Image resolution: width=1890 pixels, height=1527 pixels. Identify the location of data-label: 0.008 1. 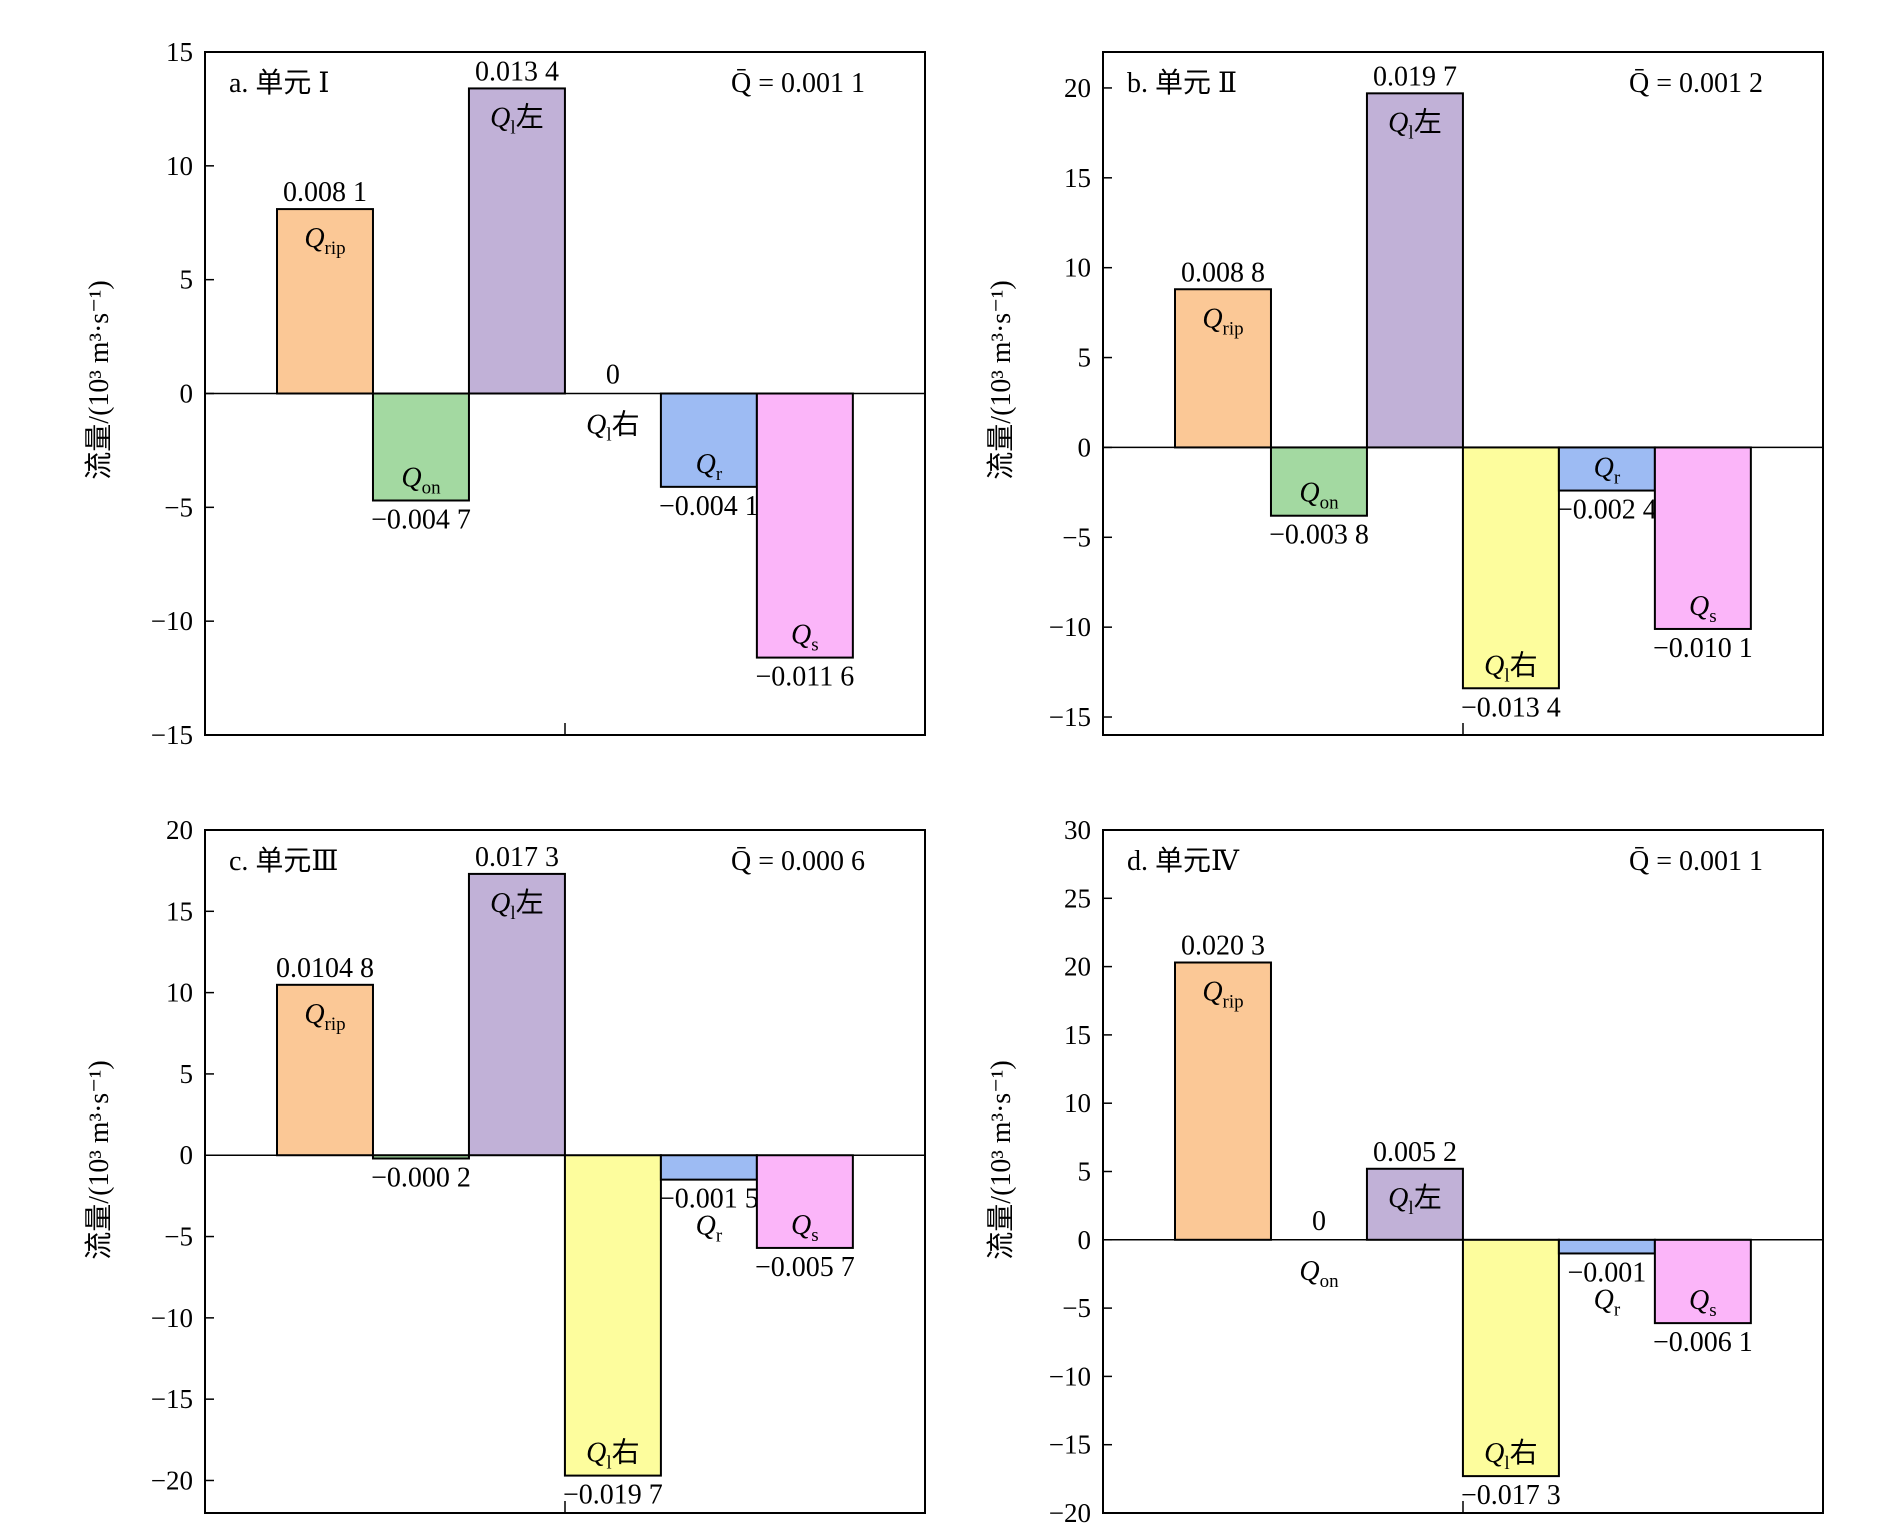
(325, 192).